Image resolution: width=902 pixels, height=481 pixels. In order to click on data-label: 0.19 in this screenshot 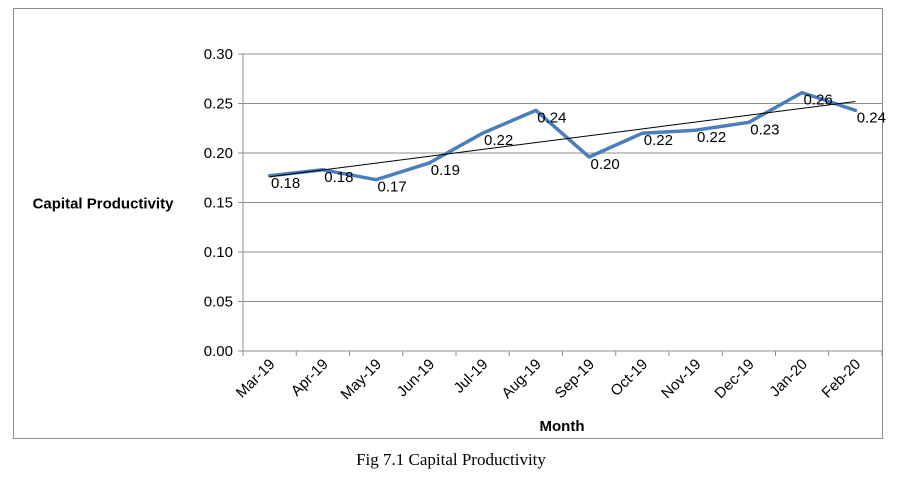, I will do `click(445, 170)`.